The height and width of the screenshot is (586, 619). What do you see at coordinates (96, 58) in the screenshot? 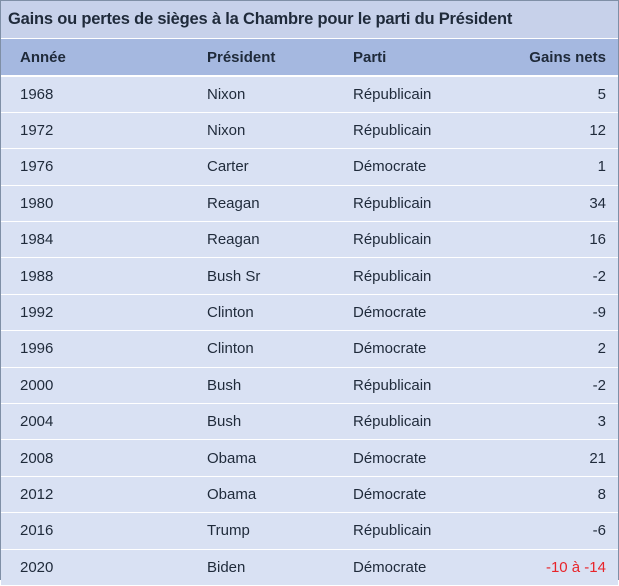
I see `column-header-year: Année` at bounding box center [96, 58].